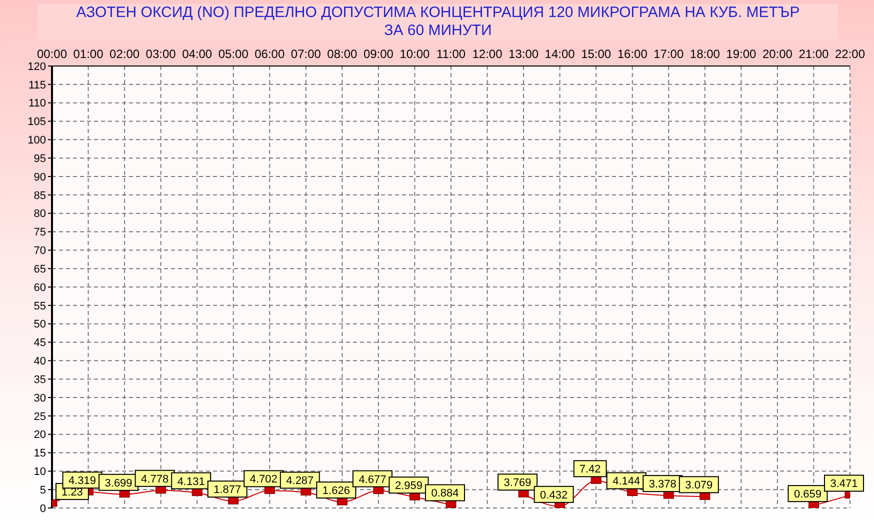 This screenshot has width=874, height=529. Describe the element at coordinates (626, 482) in the screenshot. I see `data-label: 4.144` at that location.